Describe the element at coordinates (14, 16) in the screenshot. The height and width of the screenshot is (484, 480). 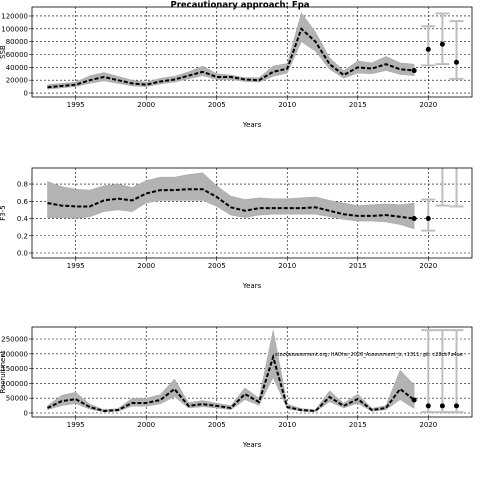
I see `y-tick-label: 120000` at that location.